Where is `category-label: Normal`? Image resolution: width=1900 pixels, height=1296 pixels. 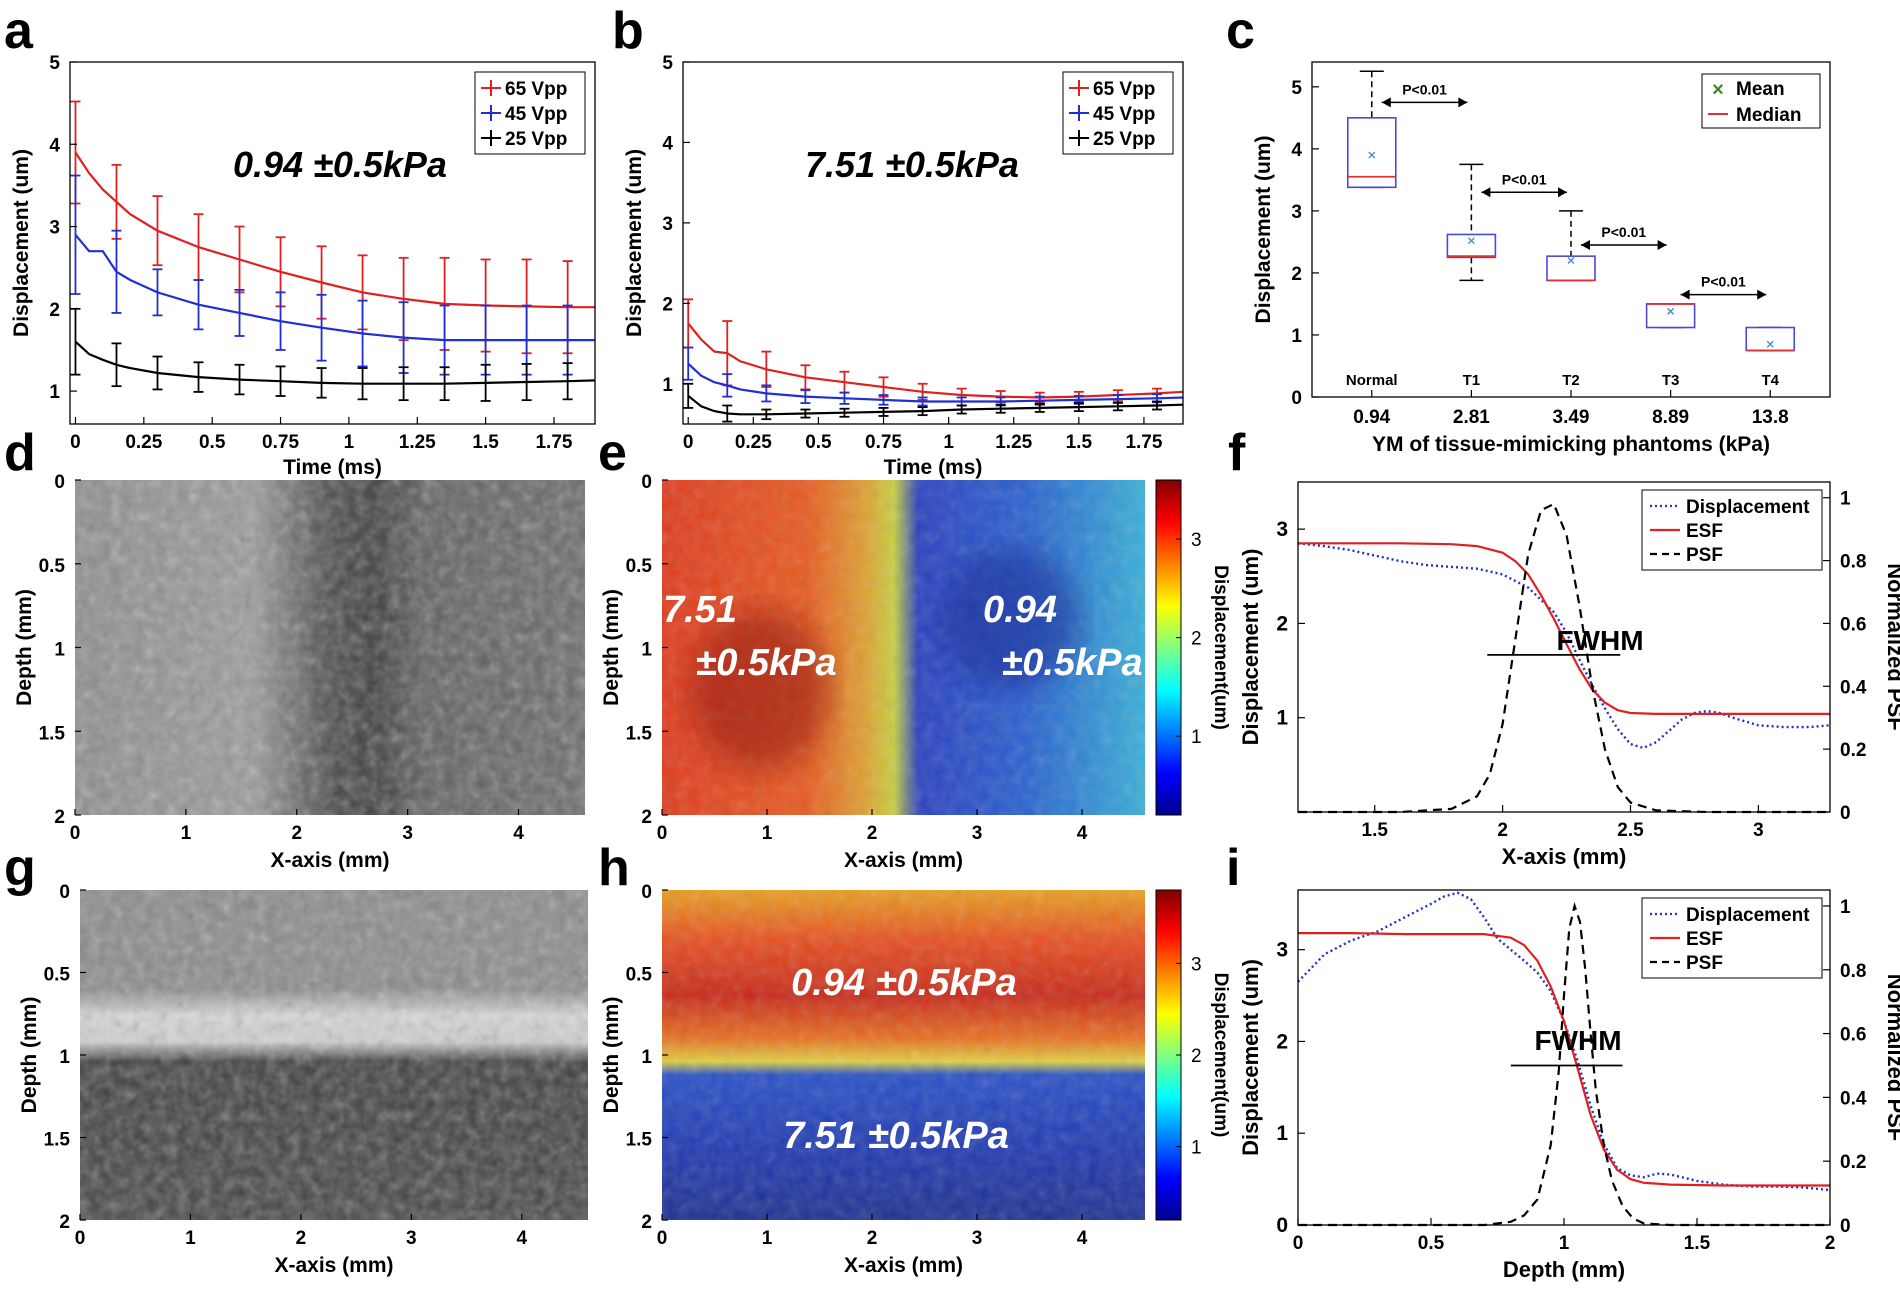 category-label: Normal is located at coordinates (1372, 380).